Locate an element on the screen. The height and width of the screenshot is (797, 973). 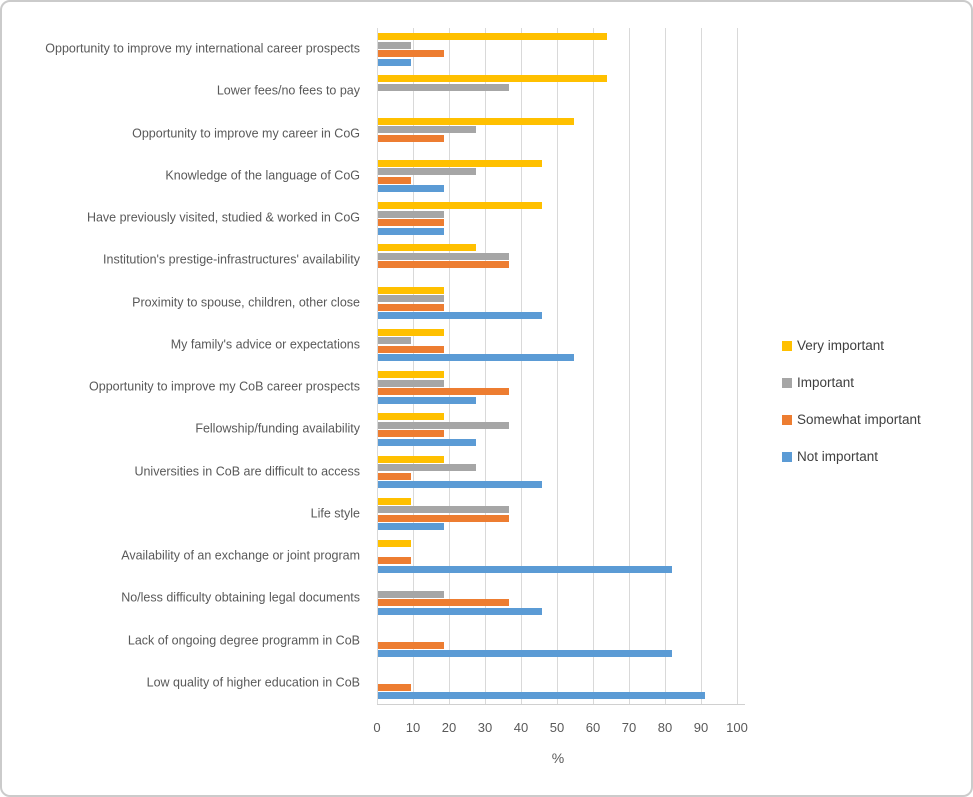
bar-not-important-no-less-difficulty-obtaining-legal-documents is located at coordinates (460, 611).